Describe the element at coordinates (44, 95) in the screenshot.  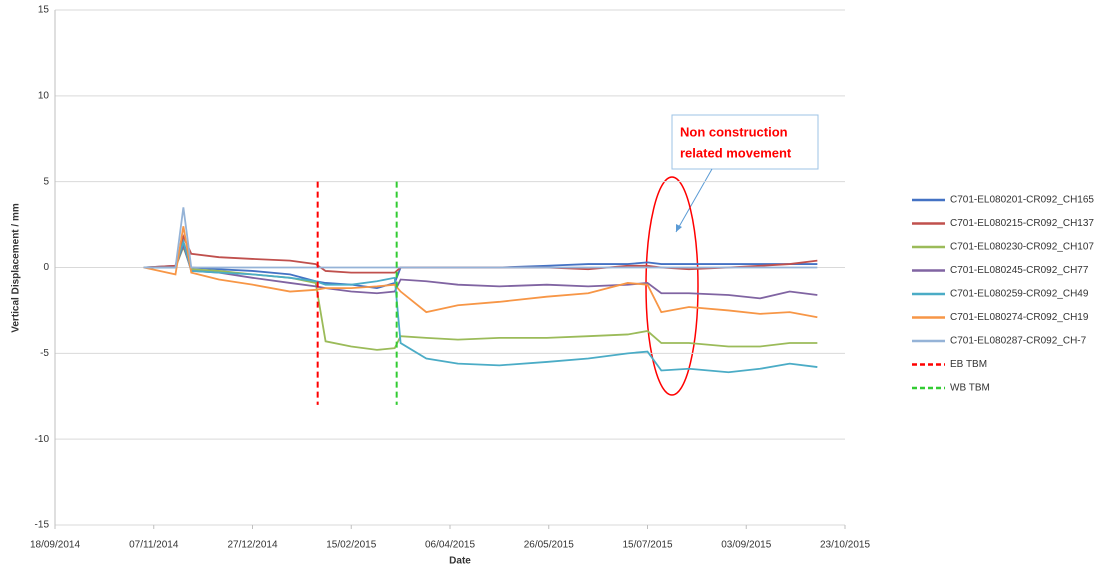
I see `y-tick-label: 10` at that location.